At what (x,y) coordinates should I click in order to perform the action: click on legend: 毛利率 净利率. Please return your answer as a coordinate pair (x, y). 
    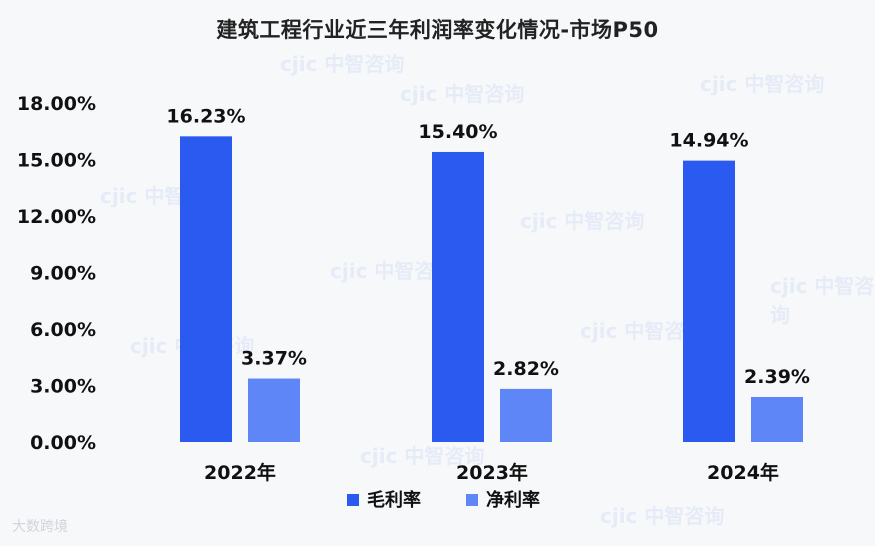
    Looking at the image, I should click on (443, 500).